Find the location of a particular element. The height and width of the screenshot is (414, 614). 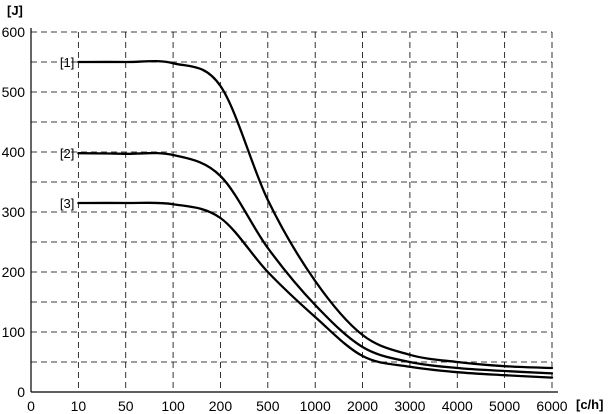

x-tick-label: 50 is located at coordinates (126, 406).